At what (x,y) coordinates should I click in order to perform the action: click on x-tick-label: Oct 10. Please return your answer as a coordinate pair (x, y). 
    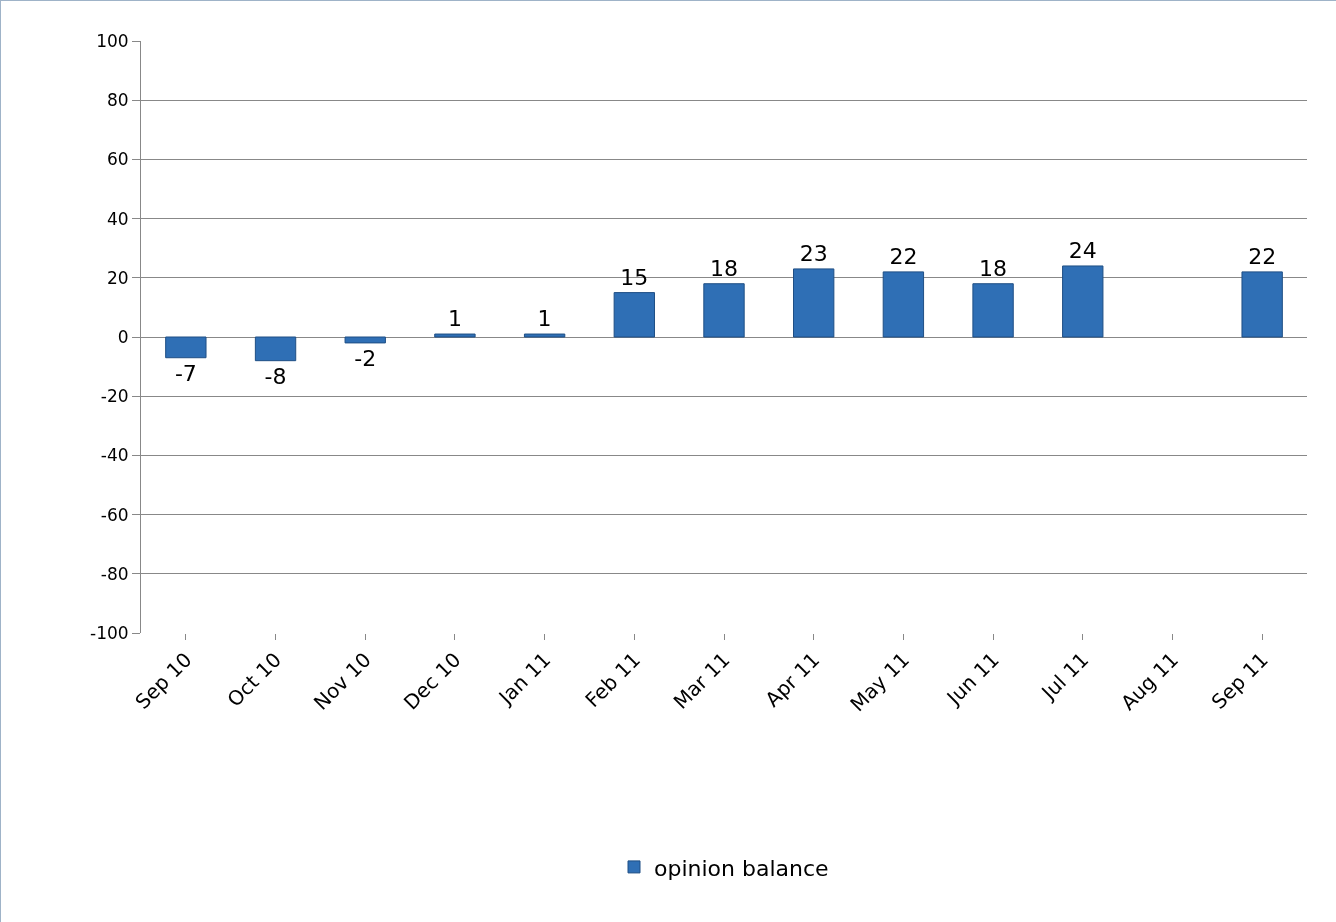
    Looking at the image, I should click on (254, 679).